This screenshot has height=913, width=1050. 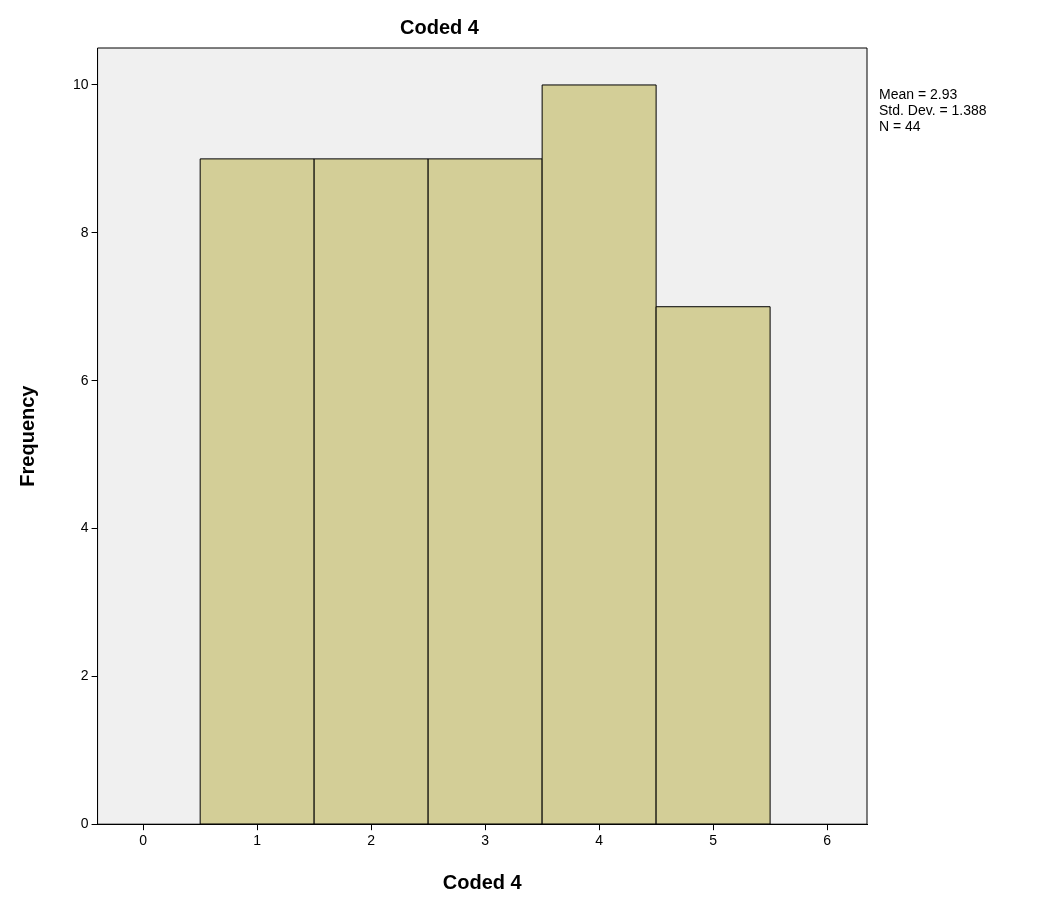 I want to click on y-tick-label: 2, so click(x=84, y=675).